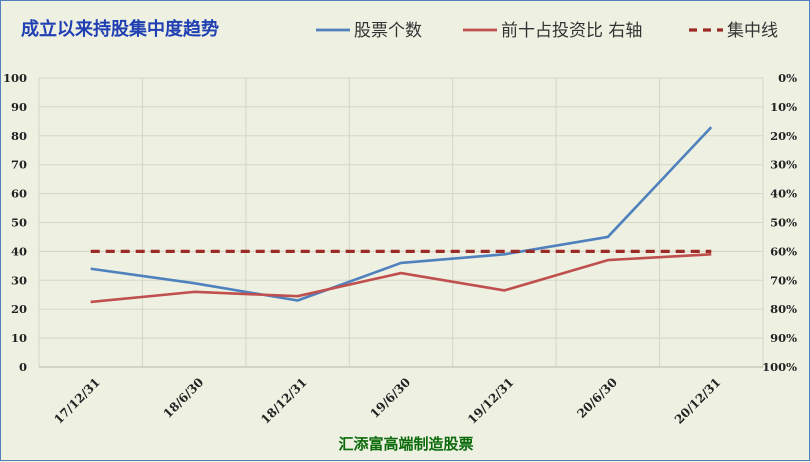 The height and width of the screenshot is (462, 810). I want to click on legend: 股票个数 前十占投资比 右轴 集中线, so click(547, 31).